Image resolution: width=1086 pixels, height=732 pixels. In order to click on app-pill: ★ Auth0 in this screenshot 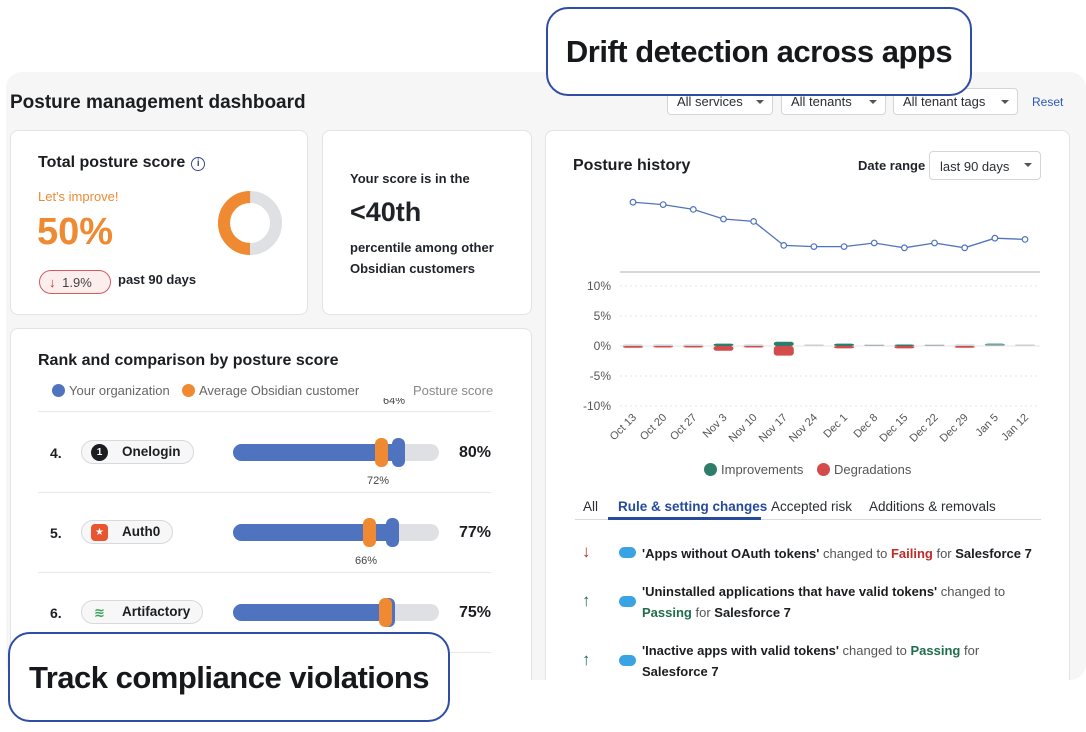, I will do `click(127, 532)`.